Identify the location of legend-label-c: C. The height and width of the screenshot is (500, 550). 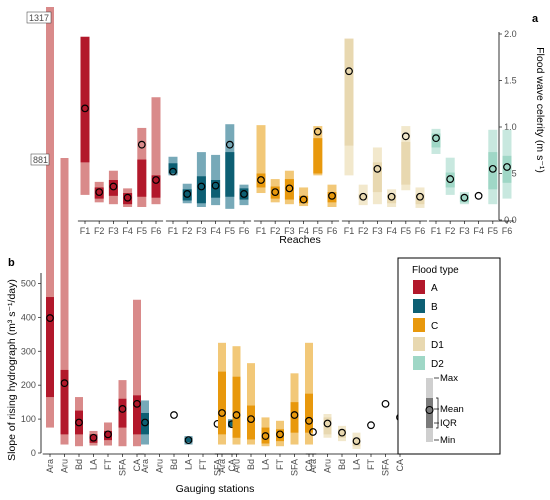
(434, 326).